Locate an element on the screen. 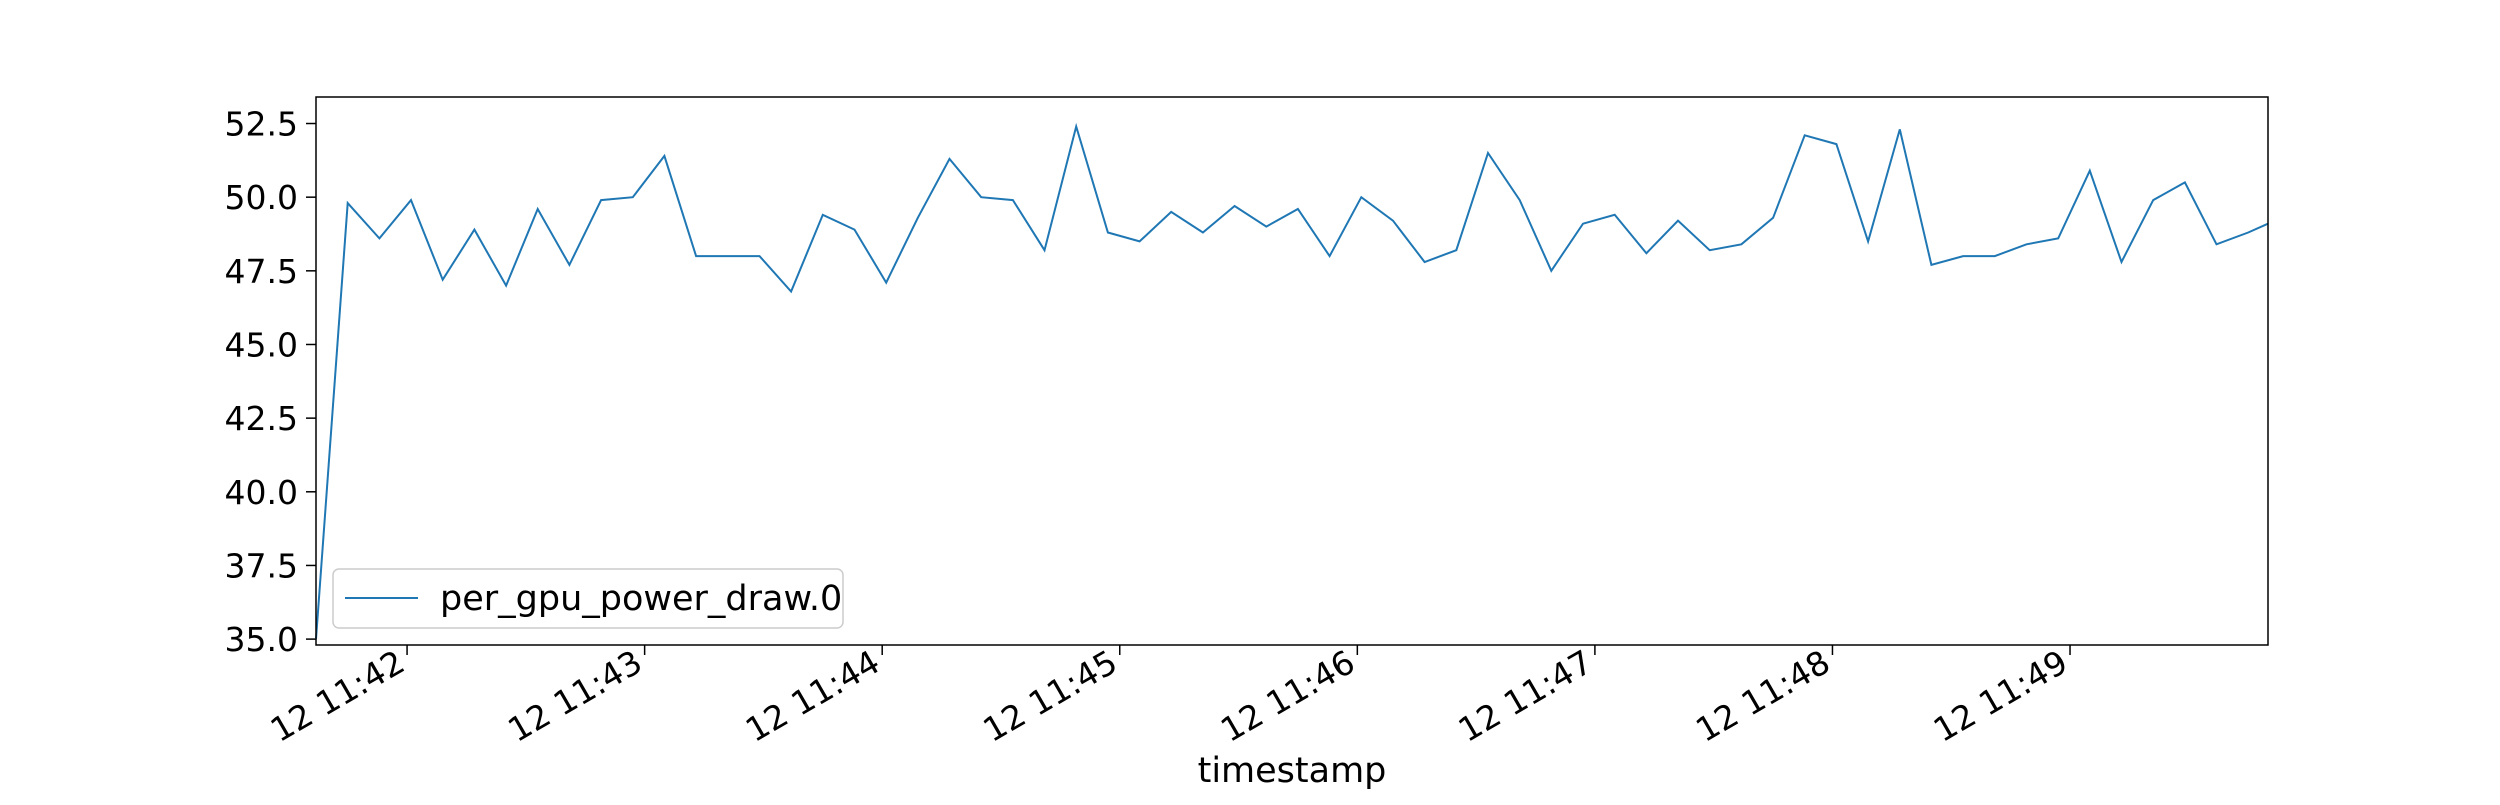  y-axis: 35.0 37.5 40.0 42.5 45.0 47.5 50.0 52.5 is located at coordinates (270, 382).